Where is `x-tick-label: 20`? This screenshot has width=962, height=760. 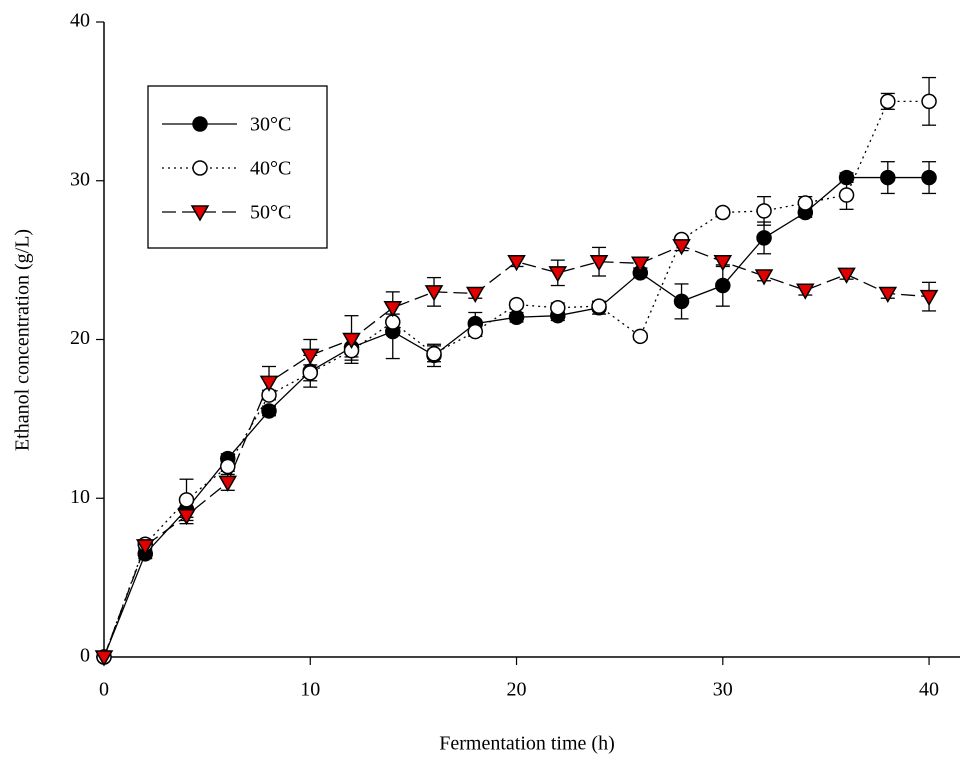 x-tick-label: 20 is located at coordinates (517, 690).